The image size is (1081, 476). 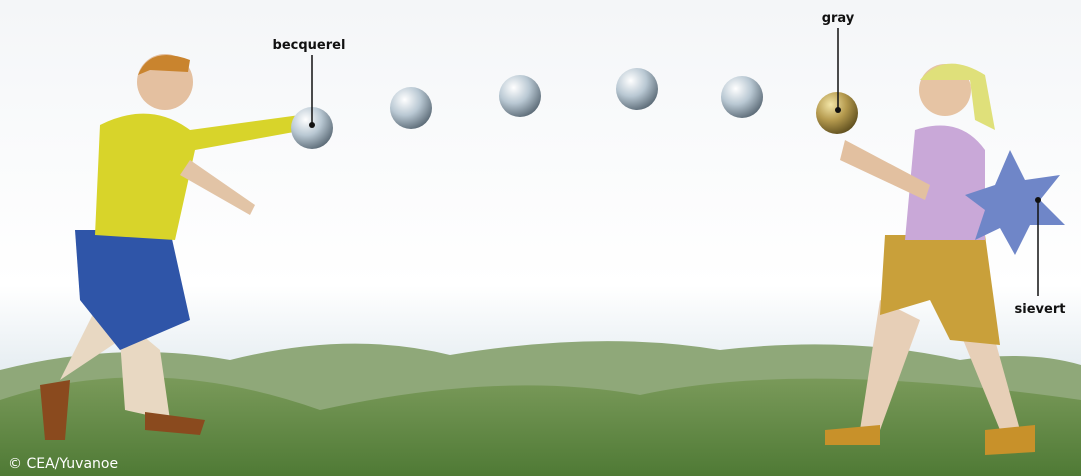 I want to click on label: sievert, so click(x=1040, y=309).